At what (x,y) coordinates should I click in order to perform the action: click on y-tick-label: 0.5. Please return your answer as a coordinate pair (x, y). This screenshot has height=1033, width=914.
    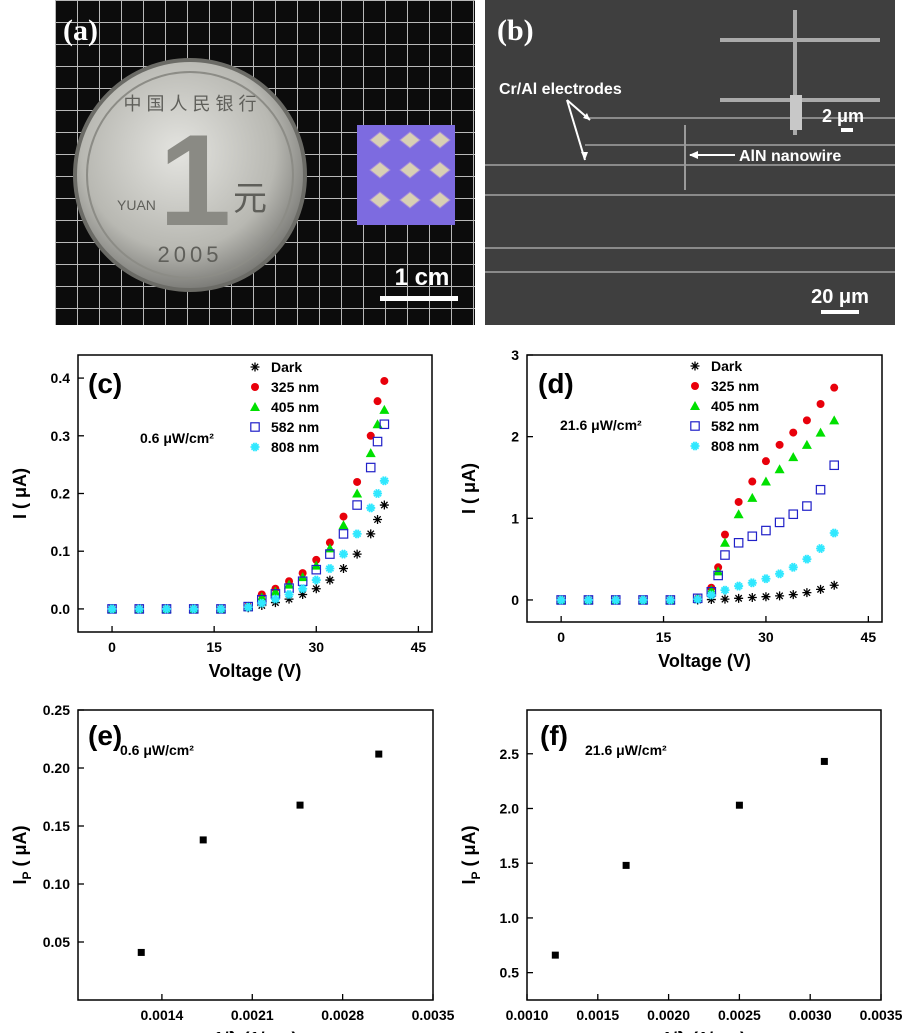
    Looking at the image, I should click on (510, 973).